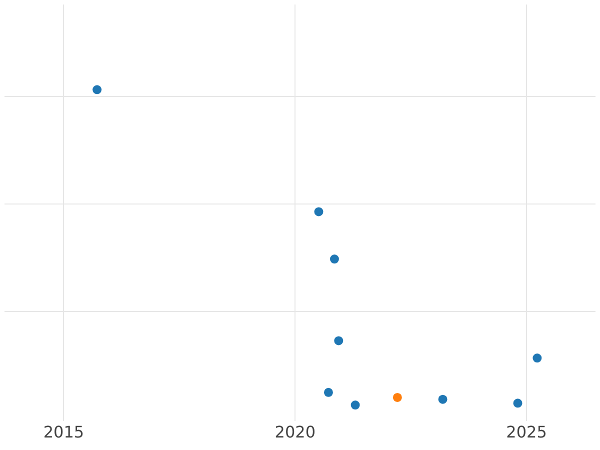  Describe the element at coordinates (63, 432) in the screenshot. I see `x-tick-label: 2015` at that location.